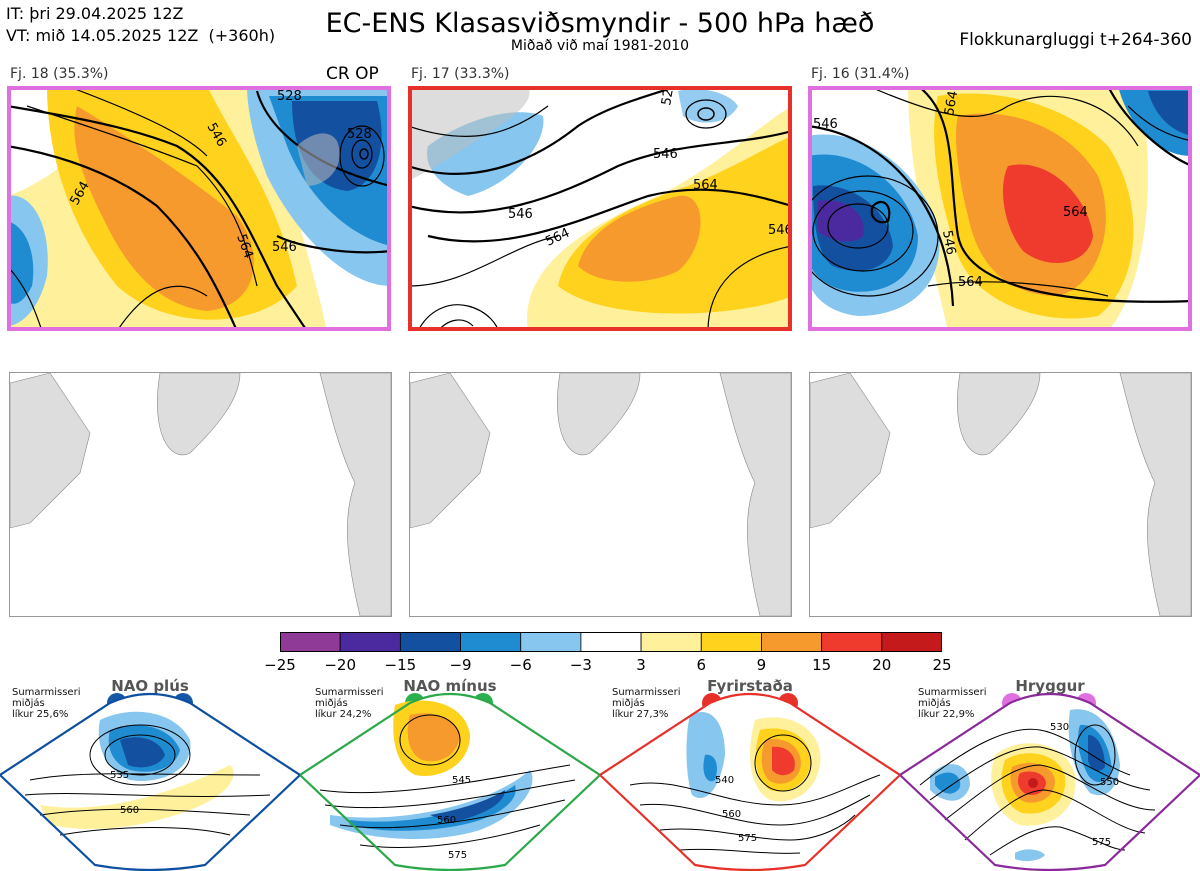 The width and height of the screenshot is (1200, 871). I want to click on cluster-1-label: Fj. 18 (35.3%), so click(59, 74).